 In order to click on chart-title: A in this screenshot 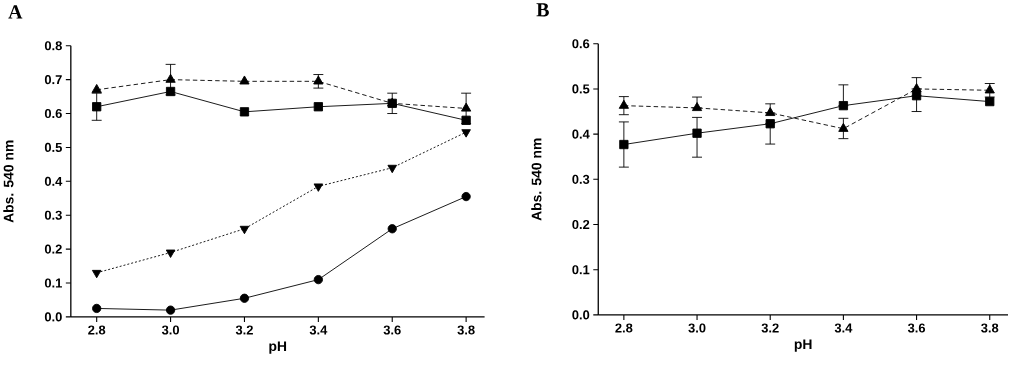, I will do `click(15, 12)`.